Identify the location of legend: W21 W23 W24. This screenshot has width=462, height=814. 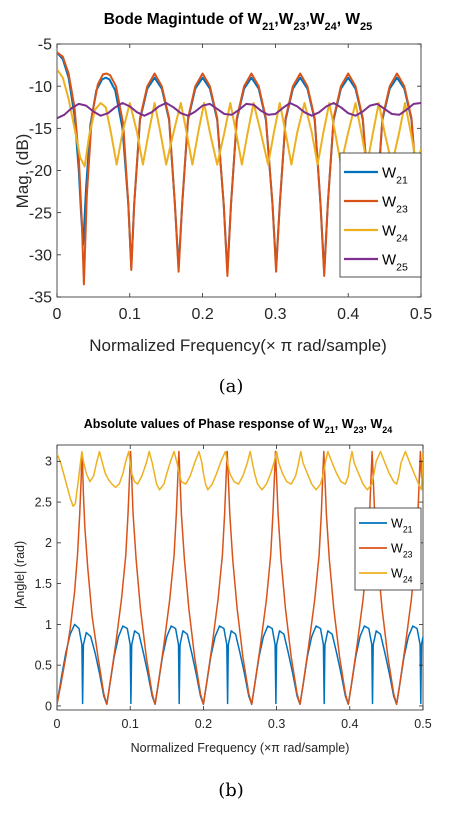
(388, 549).